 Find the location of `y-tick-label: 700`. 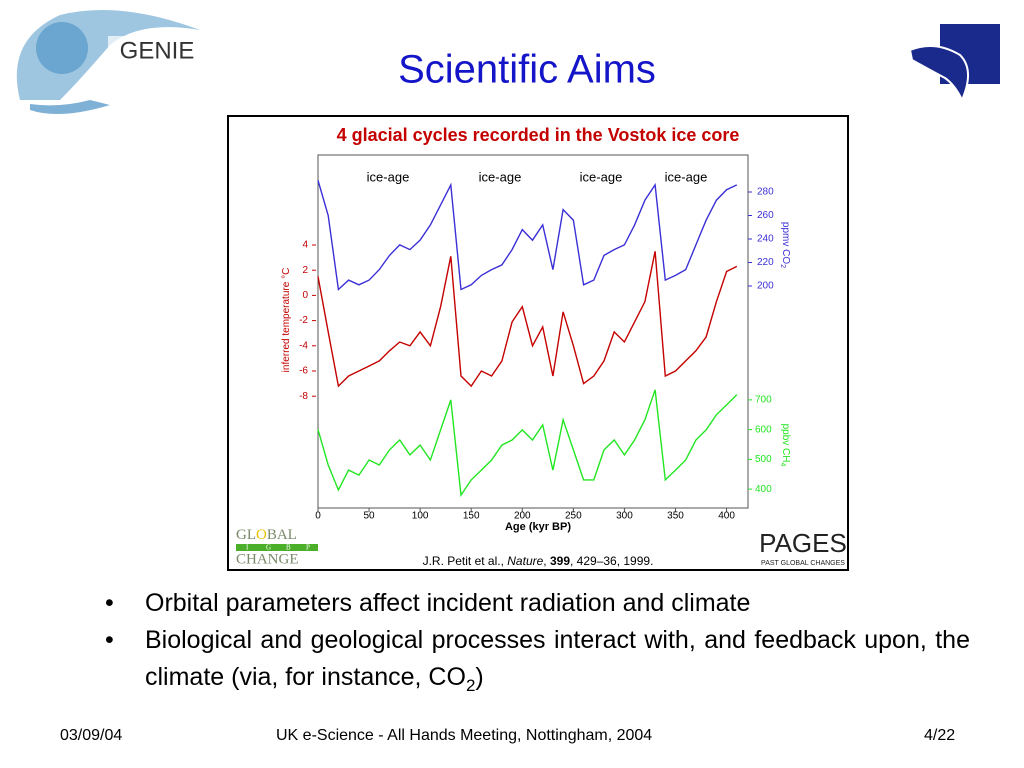

y-tick-label: 700 is located at coordinates (763, 400).